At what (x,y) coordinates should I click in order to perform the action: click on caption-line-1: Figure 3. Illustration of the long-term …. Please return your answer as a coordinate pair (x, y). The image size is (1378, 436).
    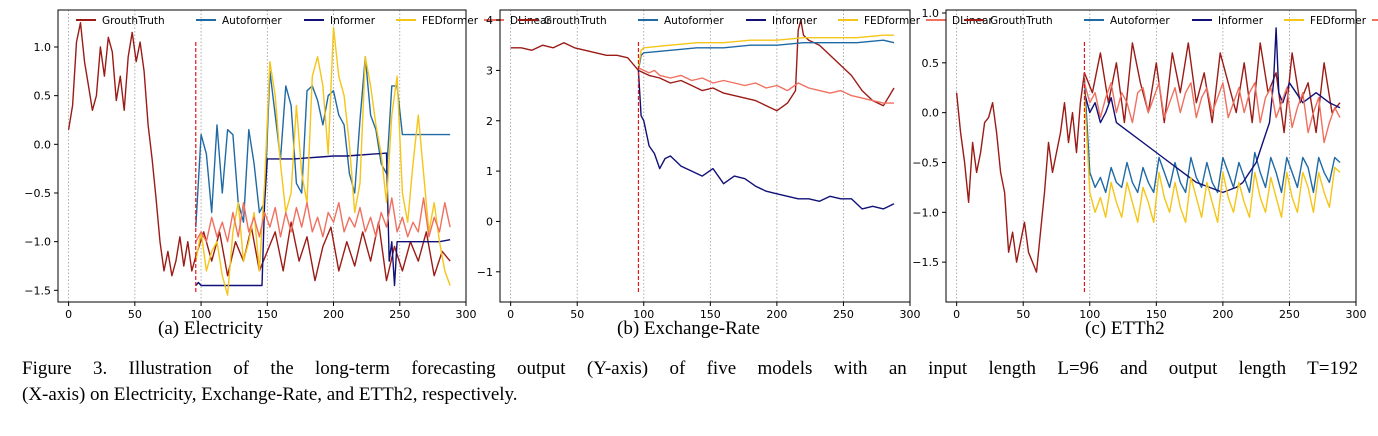
    Looking at the image, I should click on (690, 368).